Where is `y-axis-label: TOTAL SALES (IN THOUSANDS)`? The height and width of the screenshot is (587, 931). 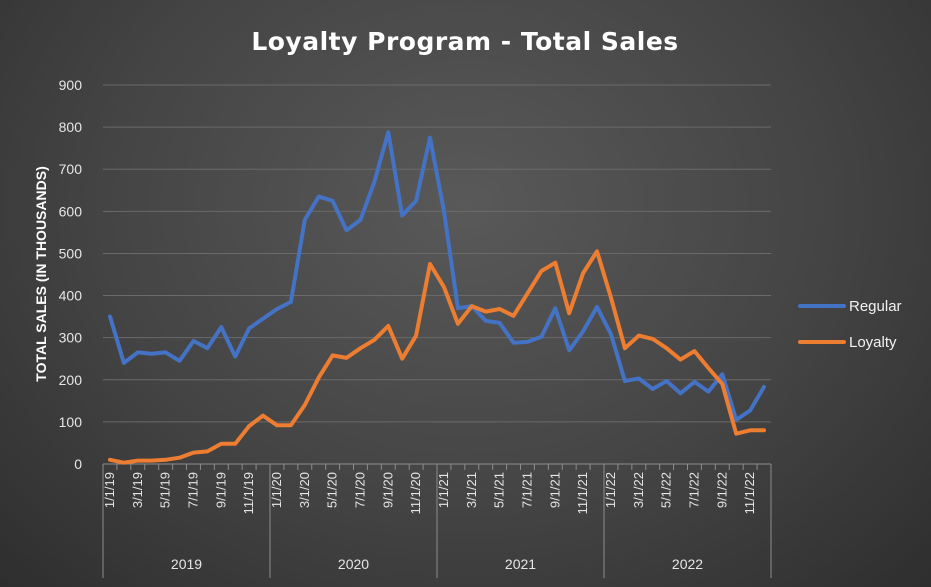
y-axis-label: TOTAL SALES (IN THOUSANDS) is located at coordinates (41, 273).